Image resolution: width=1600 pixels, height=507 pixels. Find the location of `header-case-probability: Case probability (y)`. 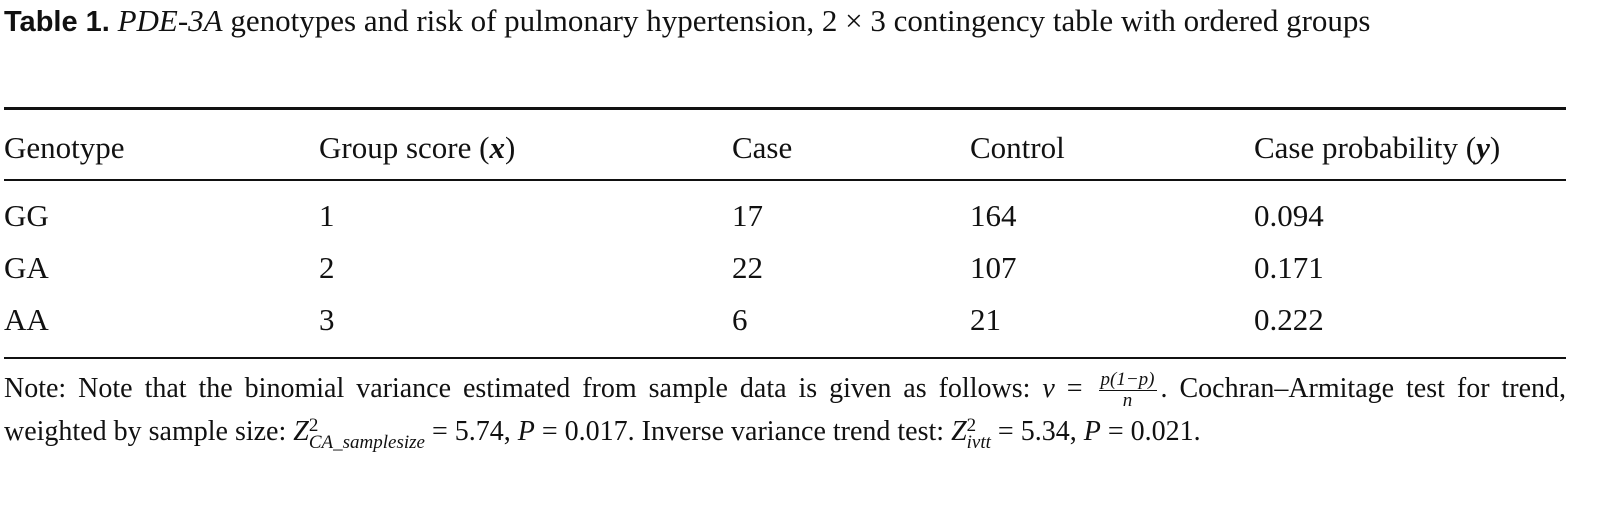

header-case-probability: Case probability (y) is located at coordinates (1377, 147).